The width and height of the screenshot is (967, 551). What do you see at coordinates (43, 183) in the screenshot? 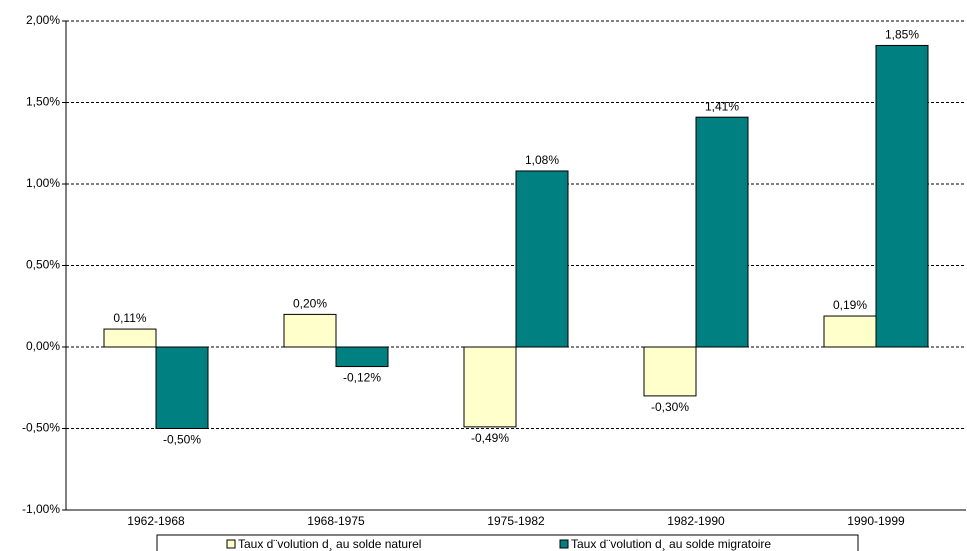
I see `y-tick-label: 1,00%` at bounding box center [43, 183].